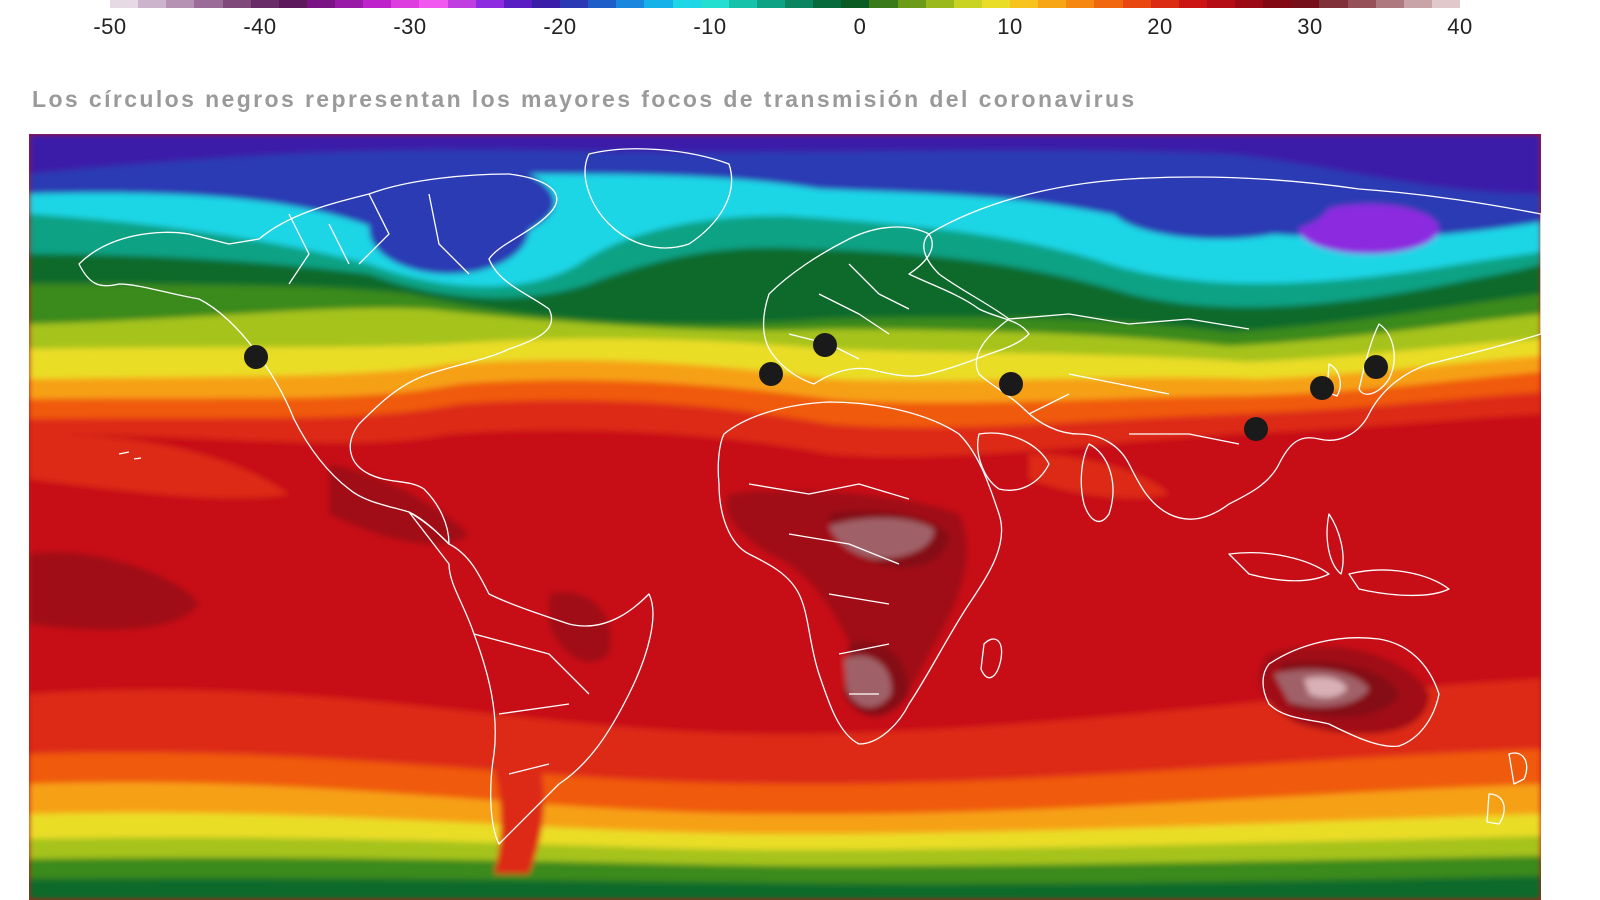 The image size is (1600, 900). Describe the element at coordinates (1322, 388) in the screenshot. I see `hotspot-seoul` at that location.